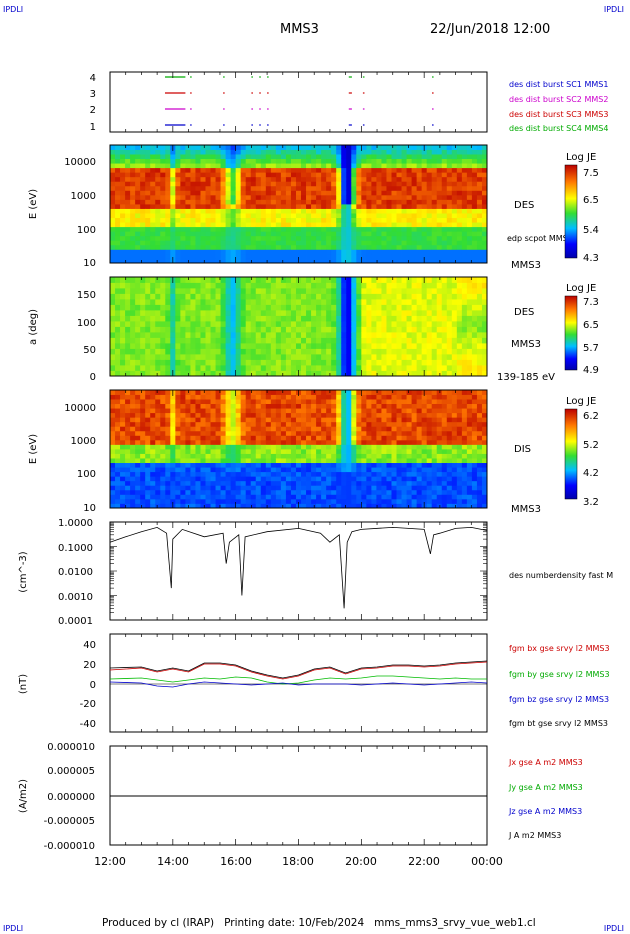  Describe the element at coordinates (524, 205) in the screenshot. I see `des-side-label: DES` at that location.